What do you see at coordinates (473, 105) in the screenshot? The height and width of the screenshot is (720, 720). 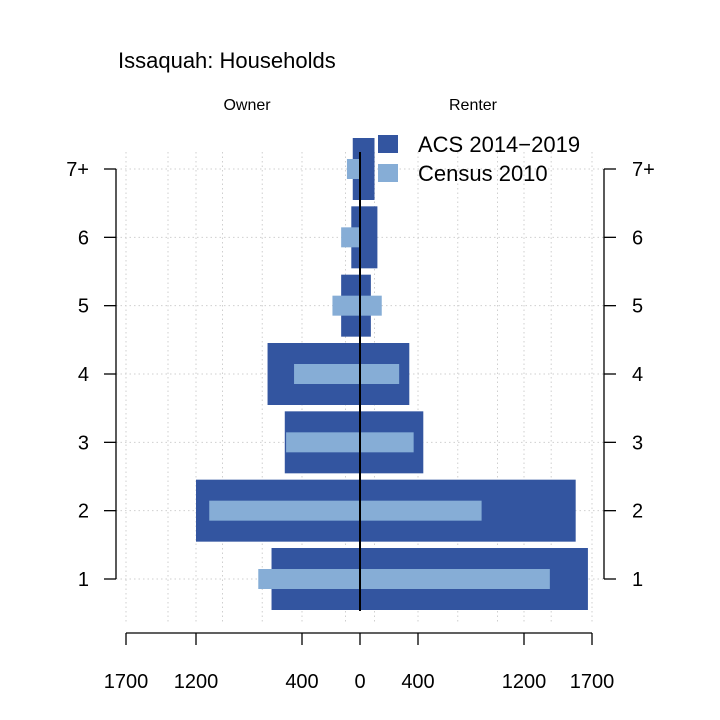 I see `renter-side-label: Renter` at bounding box center [473, 105].